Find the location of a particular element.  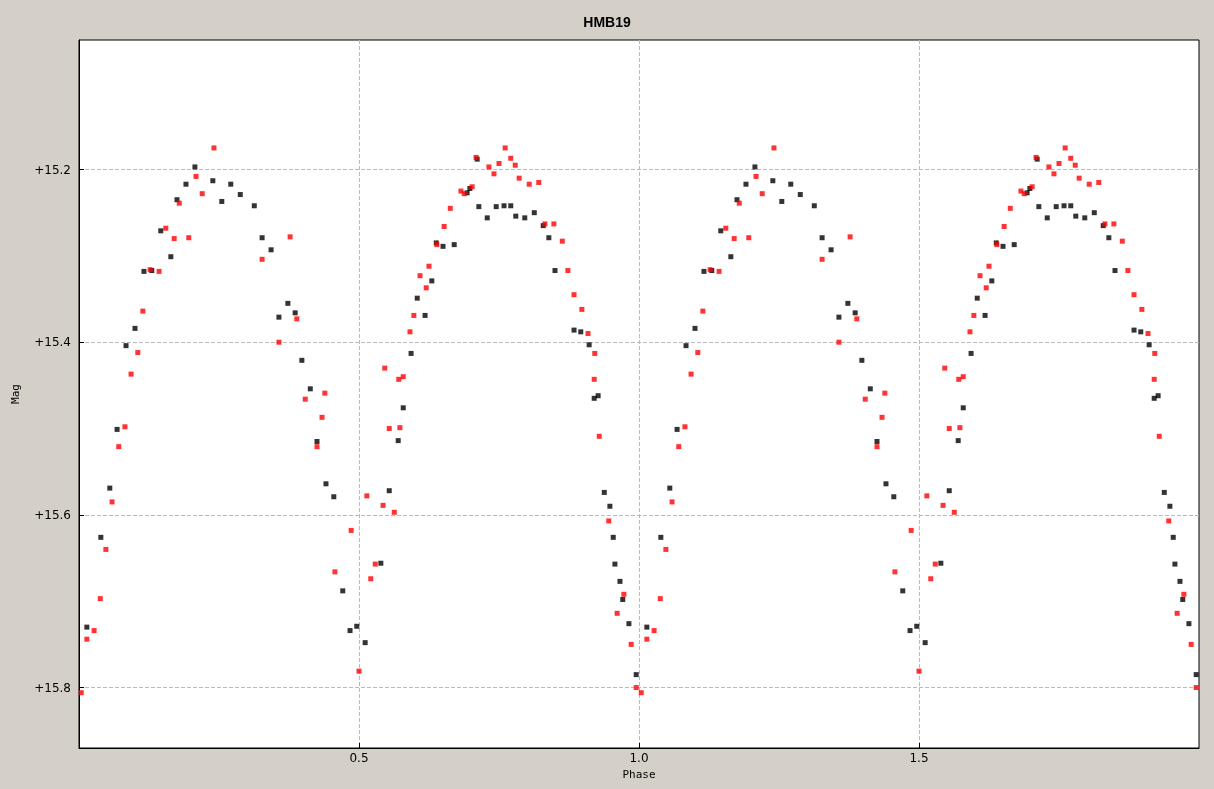

chart-title: HMB19 is located at coordinates (607, 22).